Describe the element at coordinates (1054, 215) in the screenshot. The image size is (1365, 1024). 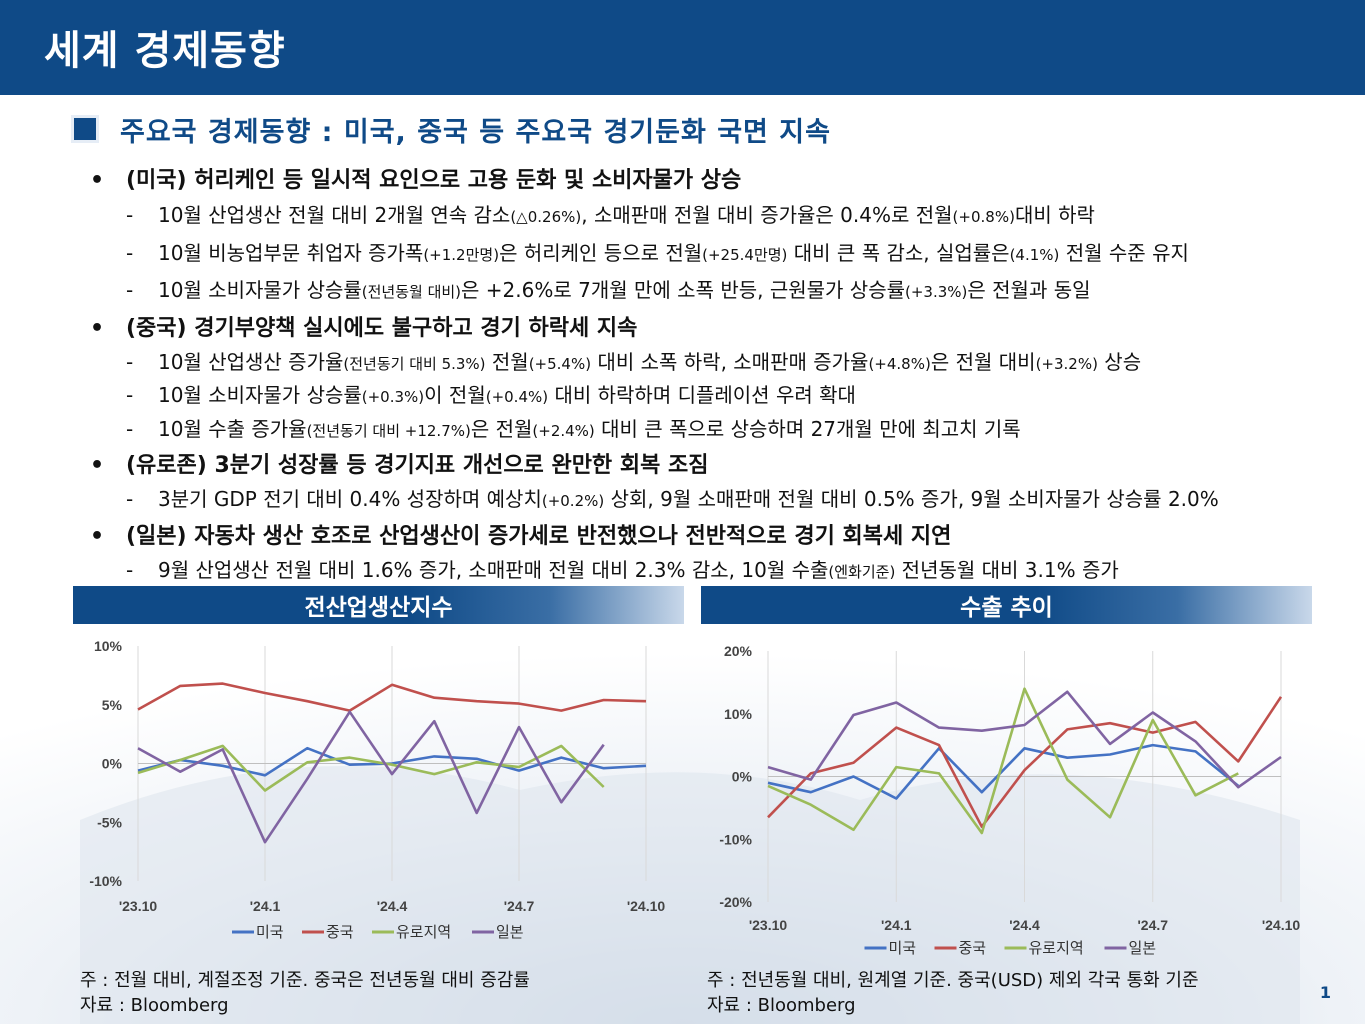
I see `sub-text: 대비 하락` at that location.